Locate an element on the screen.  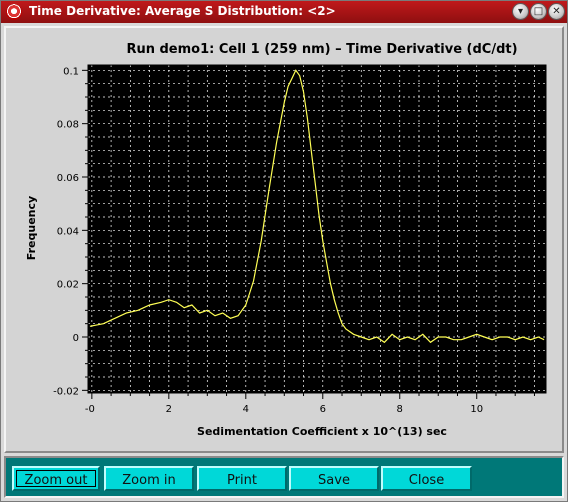
minimize-icon: ▾ is located at coordinates (520, 11).